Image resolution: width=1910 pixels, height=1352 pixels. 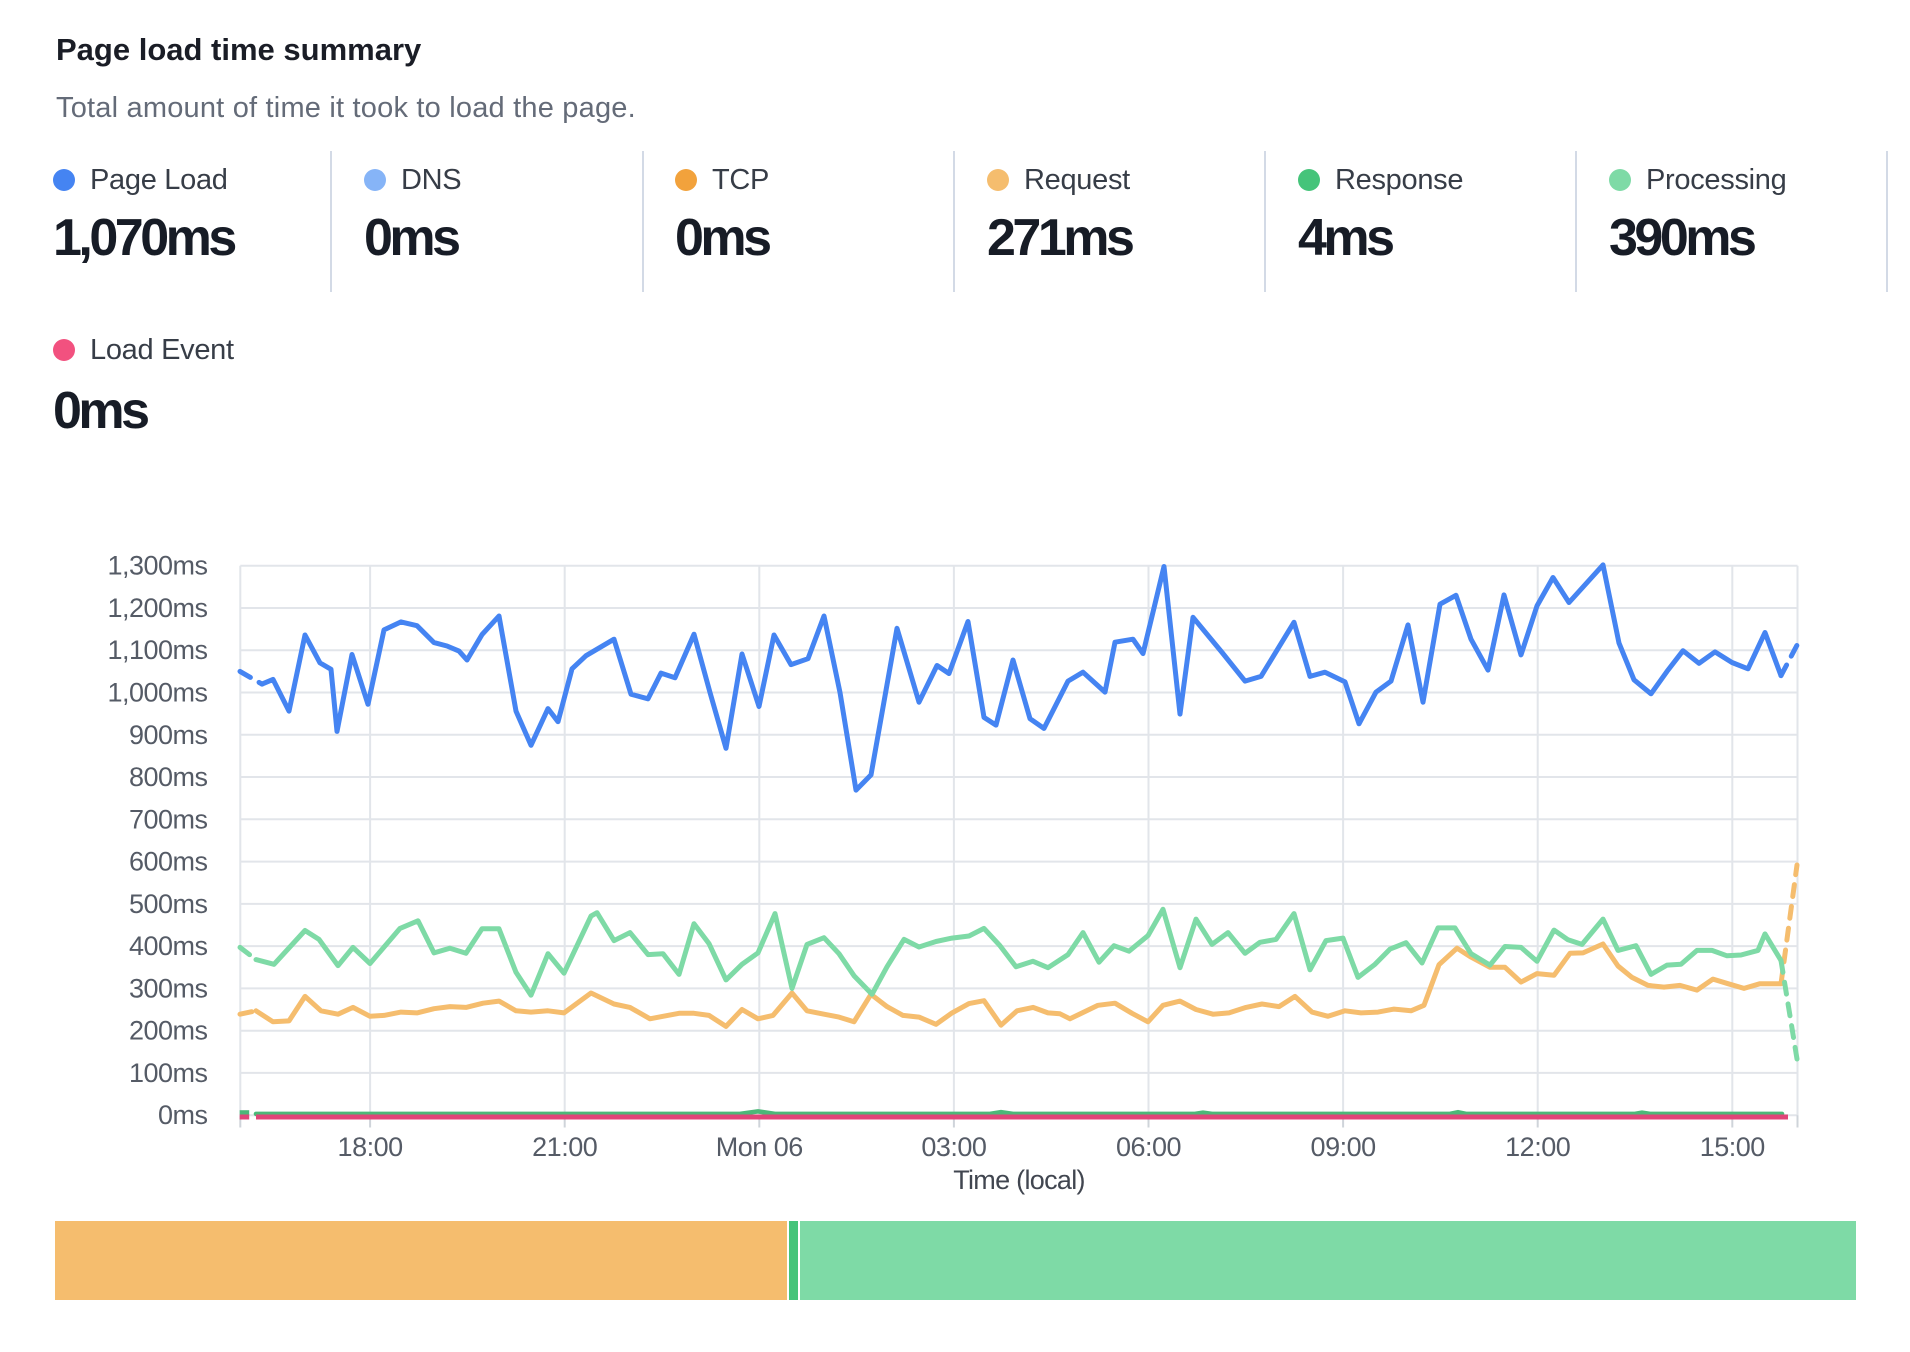 I want to click on svg-text: Time (local), so click(x=1019, y=1180).